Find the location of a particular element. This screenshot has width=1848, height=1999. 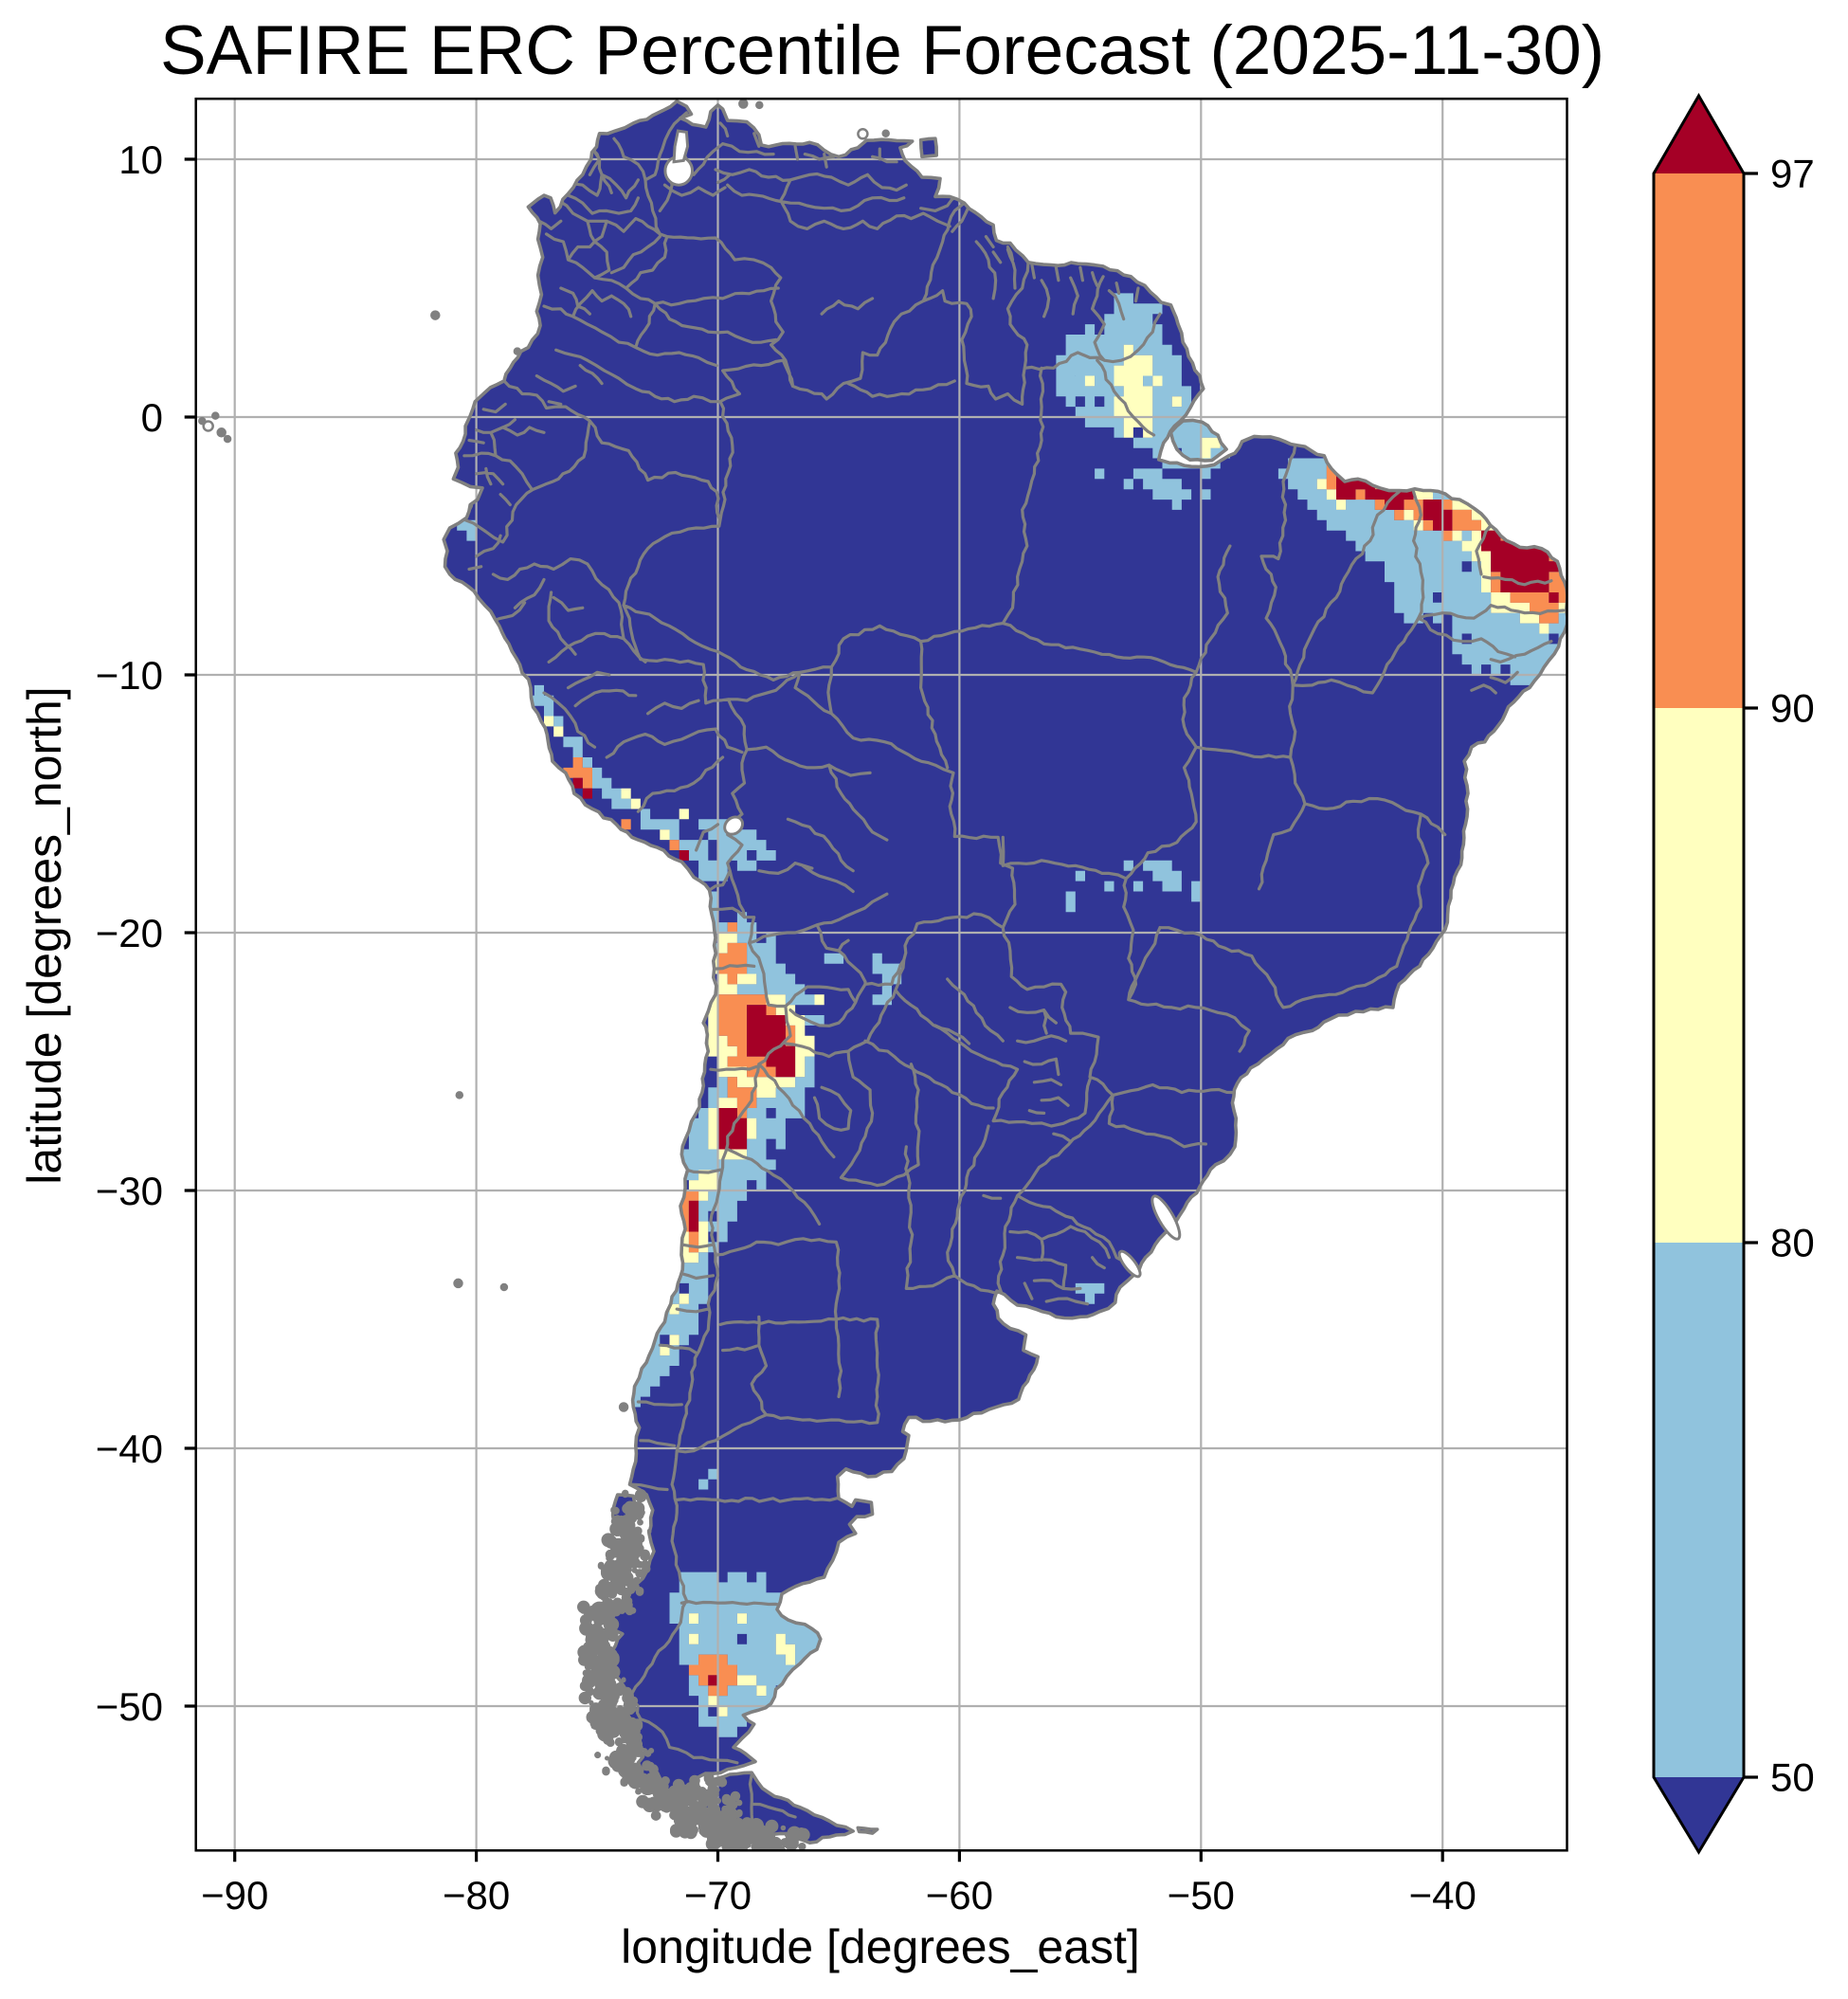

svg-text: latitude [degrees_north] is located at coordinates (44, 935).